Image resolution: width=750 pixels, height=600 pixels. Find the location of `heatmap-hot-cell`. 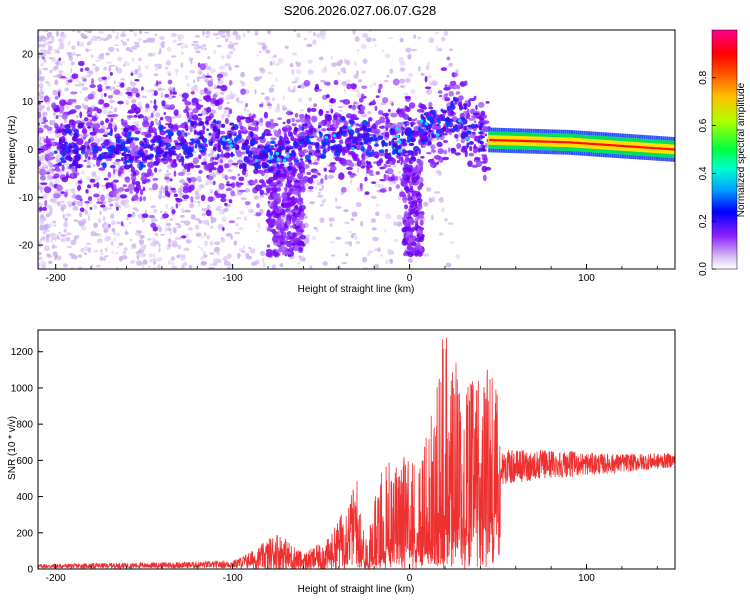

heatmap-hot-cell is located at coordinates (397, 136).